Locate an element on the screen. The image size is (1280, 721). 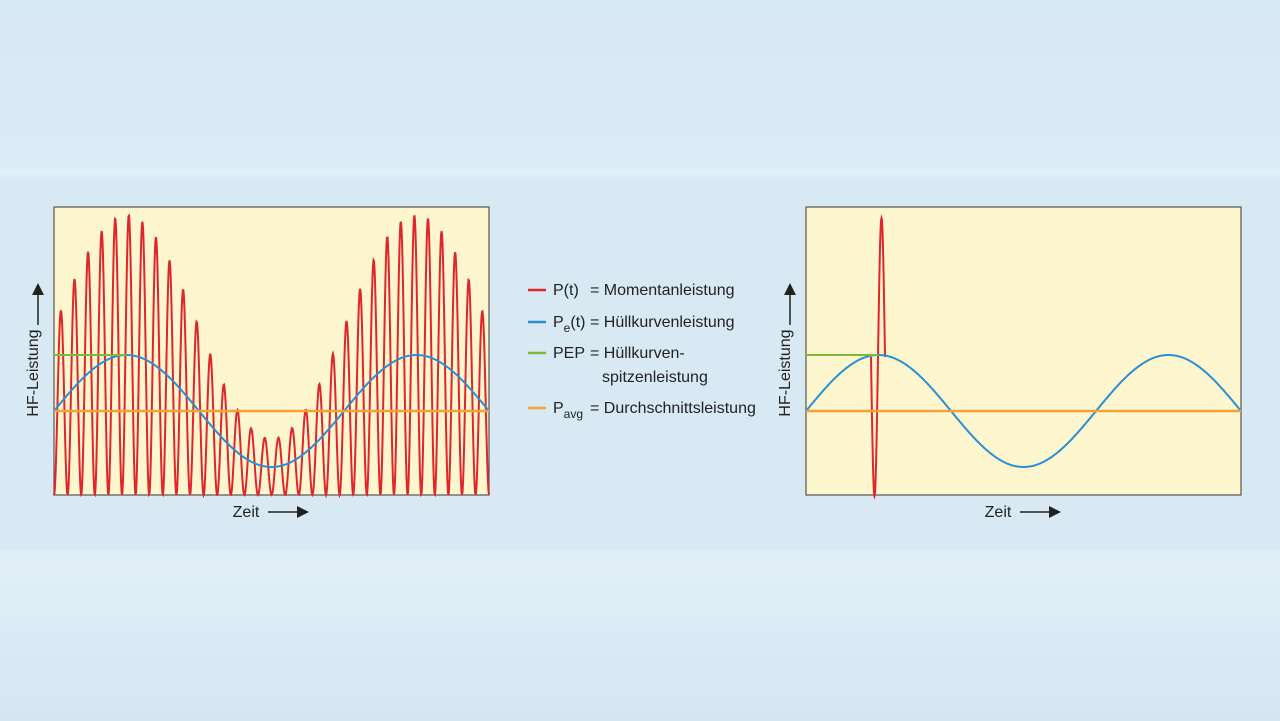
legend-description: = Durchschnittsleistung is located at coordinates (673, 408).